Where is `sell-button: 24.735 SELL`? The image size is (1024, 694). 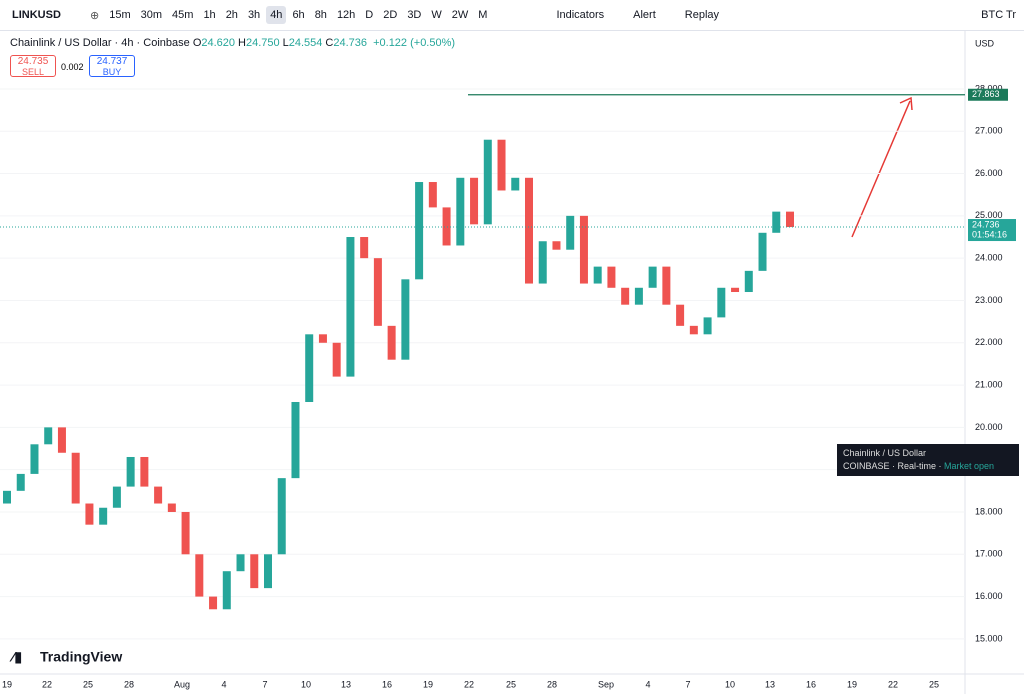
sell-button: 24.735 SELL is located at coordinates (33, 66).